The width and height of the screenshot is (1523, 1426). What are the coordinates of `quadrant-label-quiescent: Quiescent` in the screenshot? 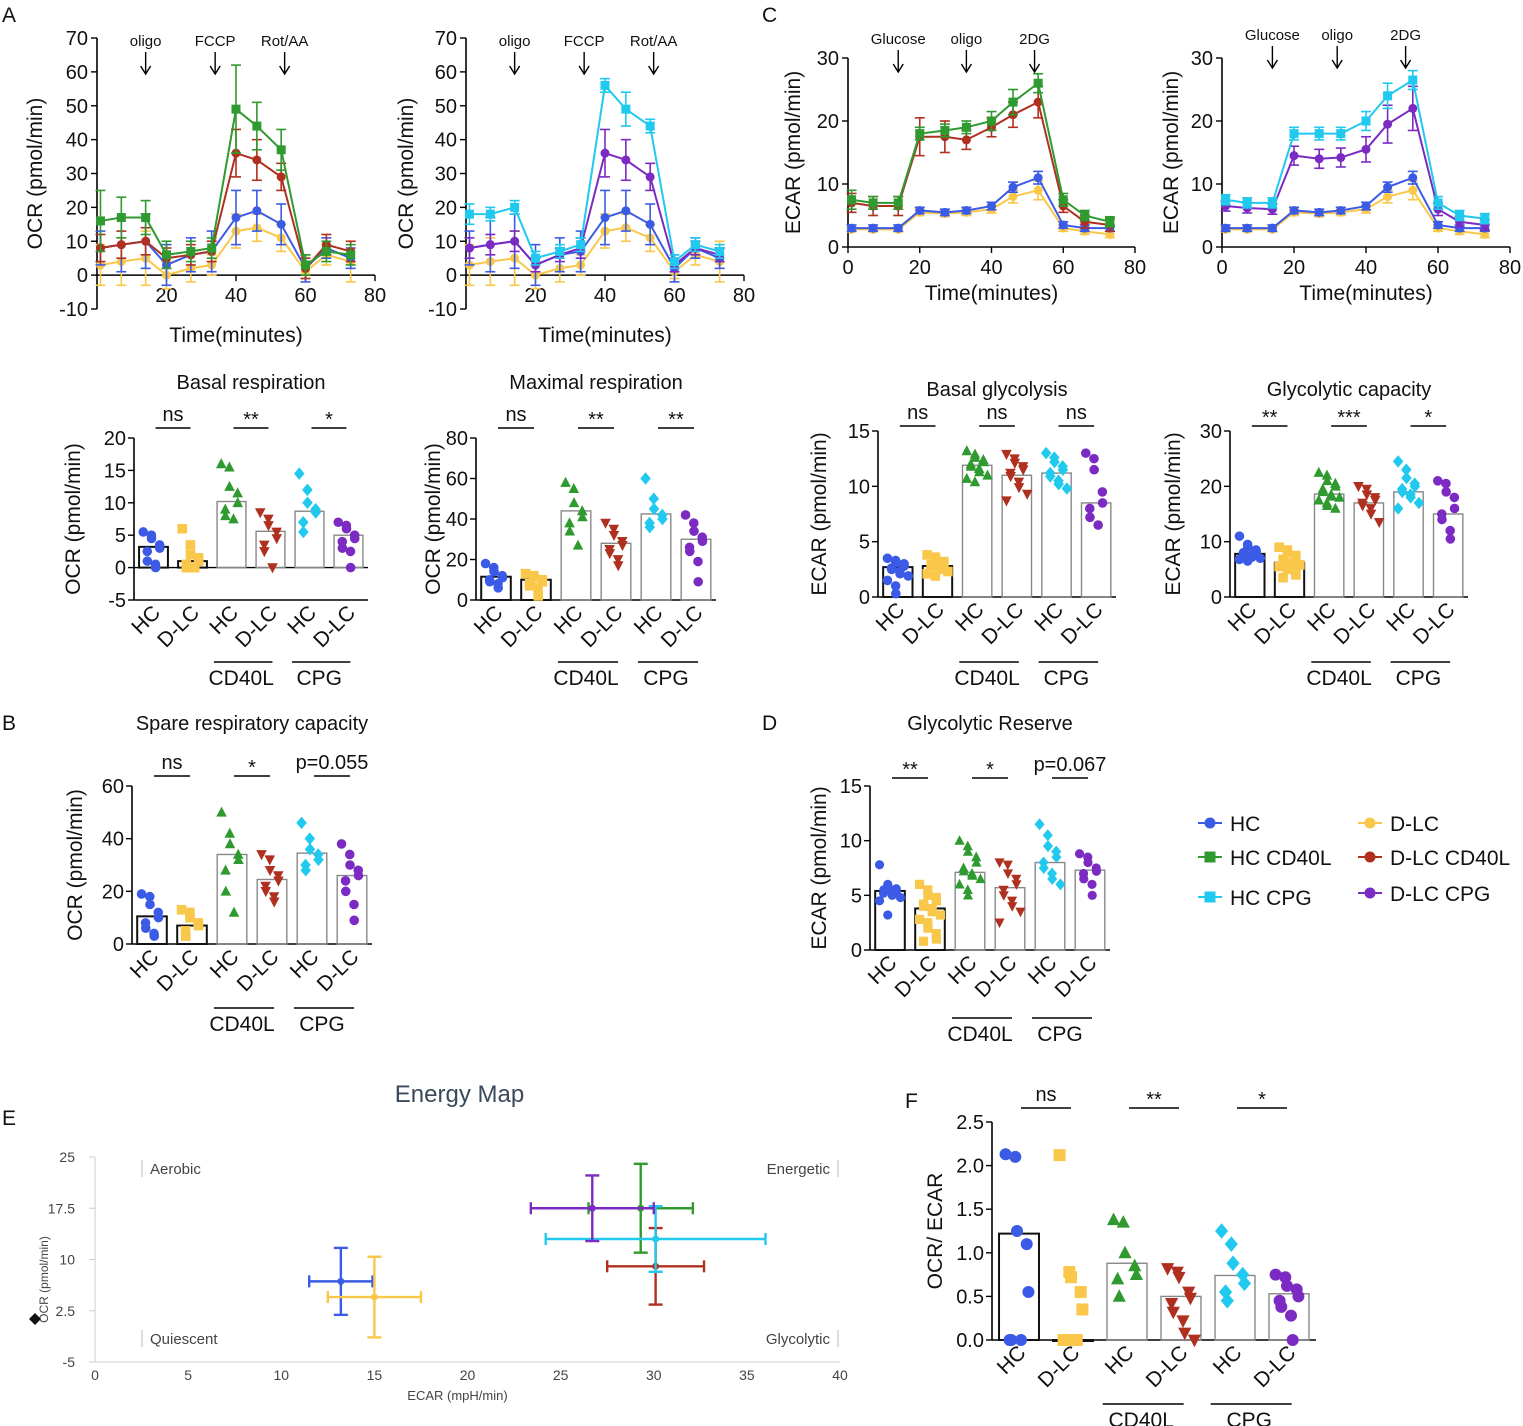 It's located at (184, 1339).